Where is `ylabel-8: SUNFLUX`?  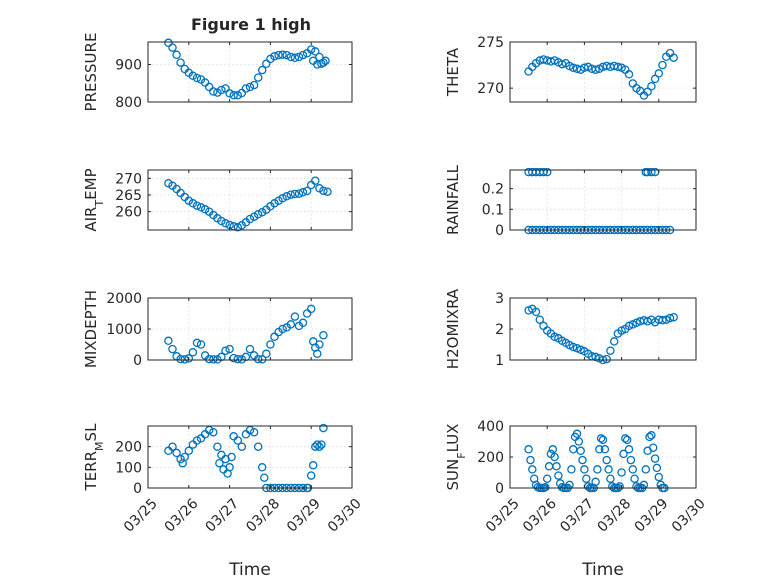
ylabel-8: SUNFLUX is located at coordinates (456, 457).